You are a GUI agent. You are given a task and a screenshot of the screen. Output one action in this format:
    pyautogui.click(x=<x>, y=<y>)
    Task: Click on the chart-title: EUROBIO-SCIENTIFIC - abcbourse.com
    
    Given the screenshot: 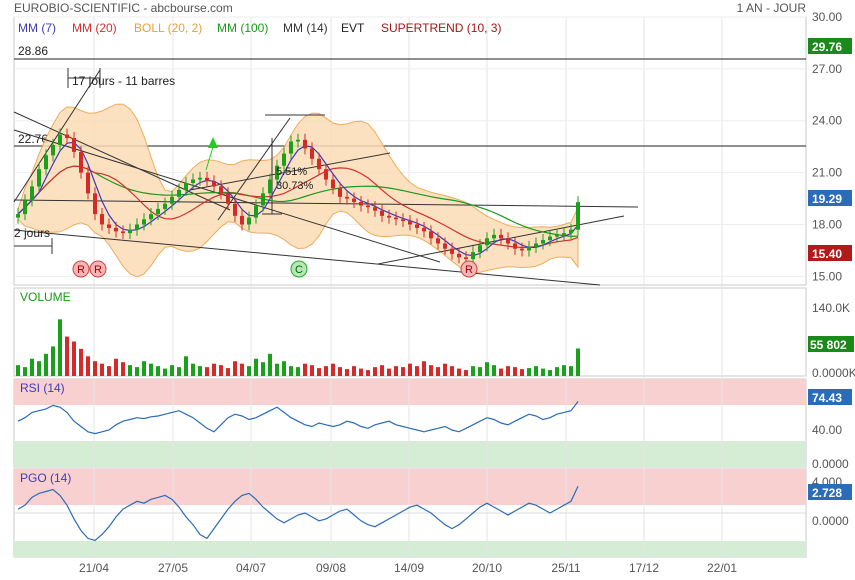 What is the action you would take?
    pyautogui.click(x=123, y=8)
    